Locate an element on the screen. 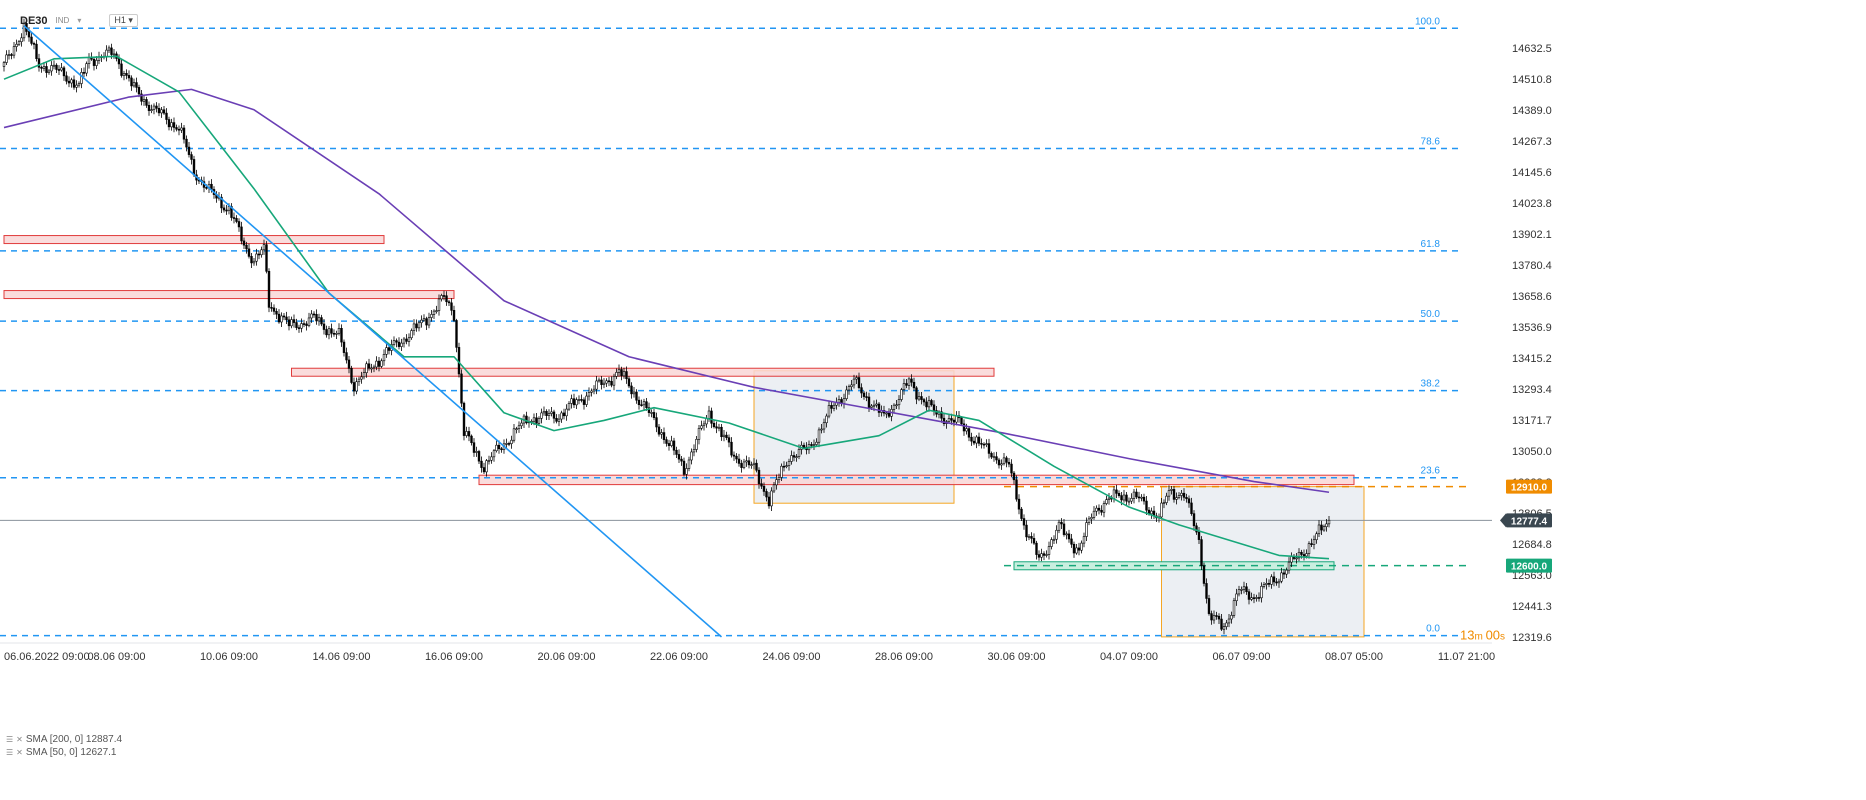 The width and height of the screenshot is (1866, 800). legend-item-sma50: ☰ ✕ SMA [50, 0] 12627.1 is located at coordinates (64, 752).